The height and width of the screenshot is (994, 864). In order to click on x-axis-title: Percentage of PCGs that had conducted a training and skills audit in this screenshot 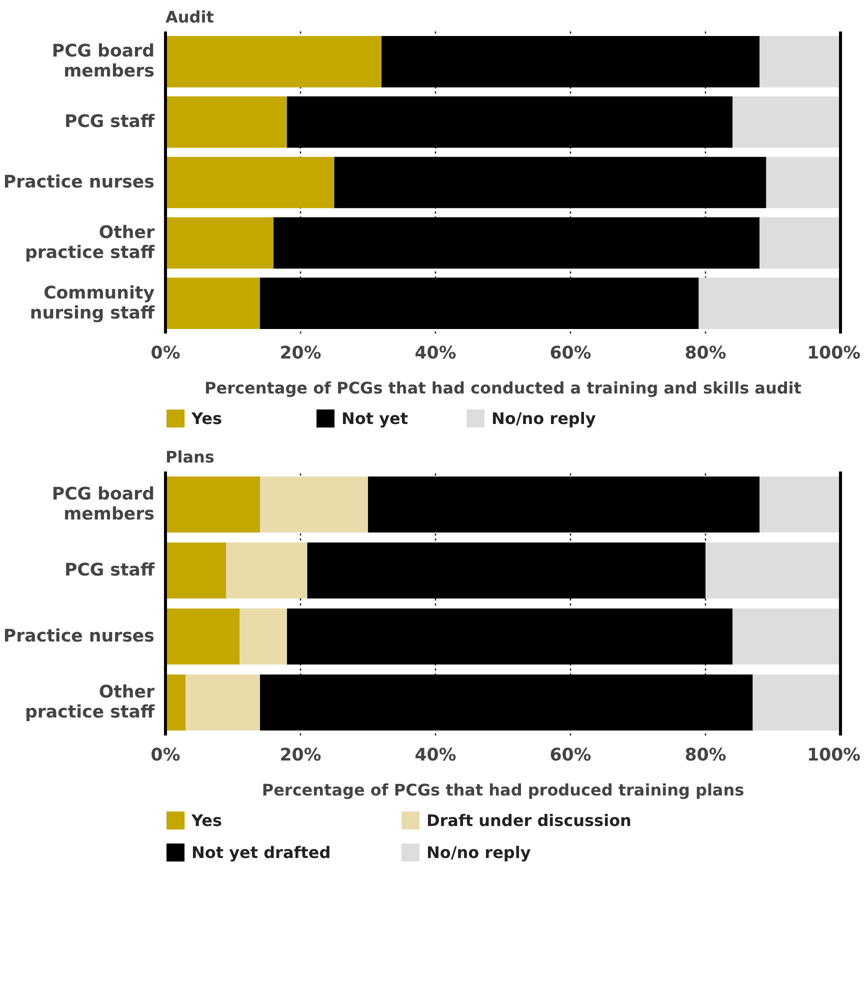, I will do `click(503, 388)`.